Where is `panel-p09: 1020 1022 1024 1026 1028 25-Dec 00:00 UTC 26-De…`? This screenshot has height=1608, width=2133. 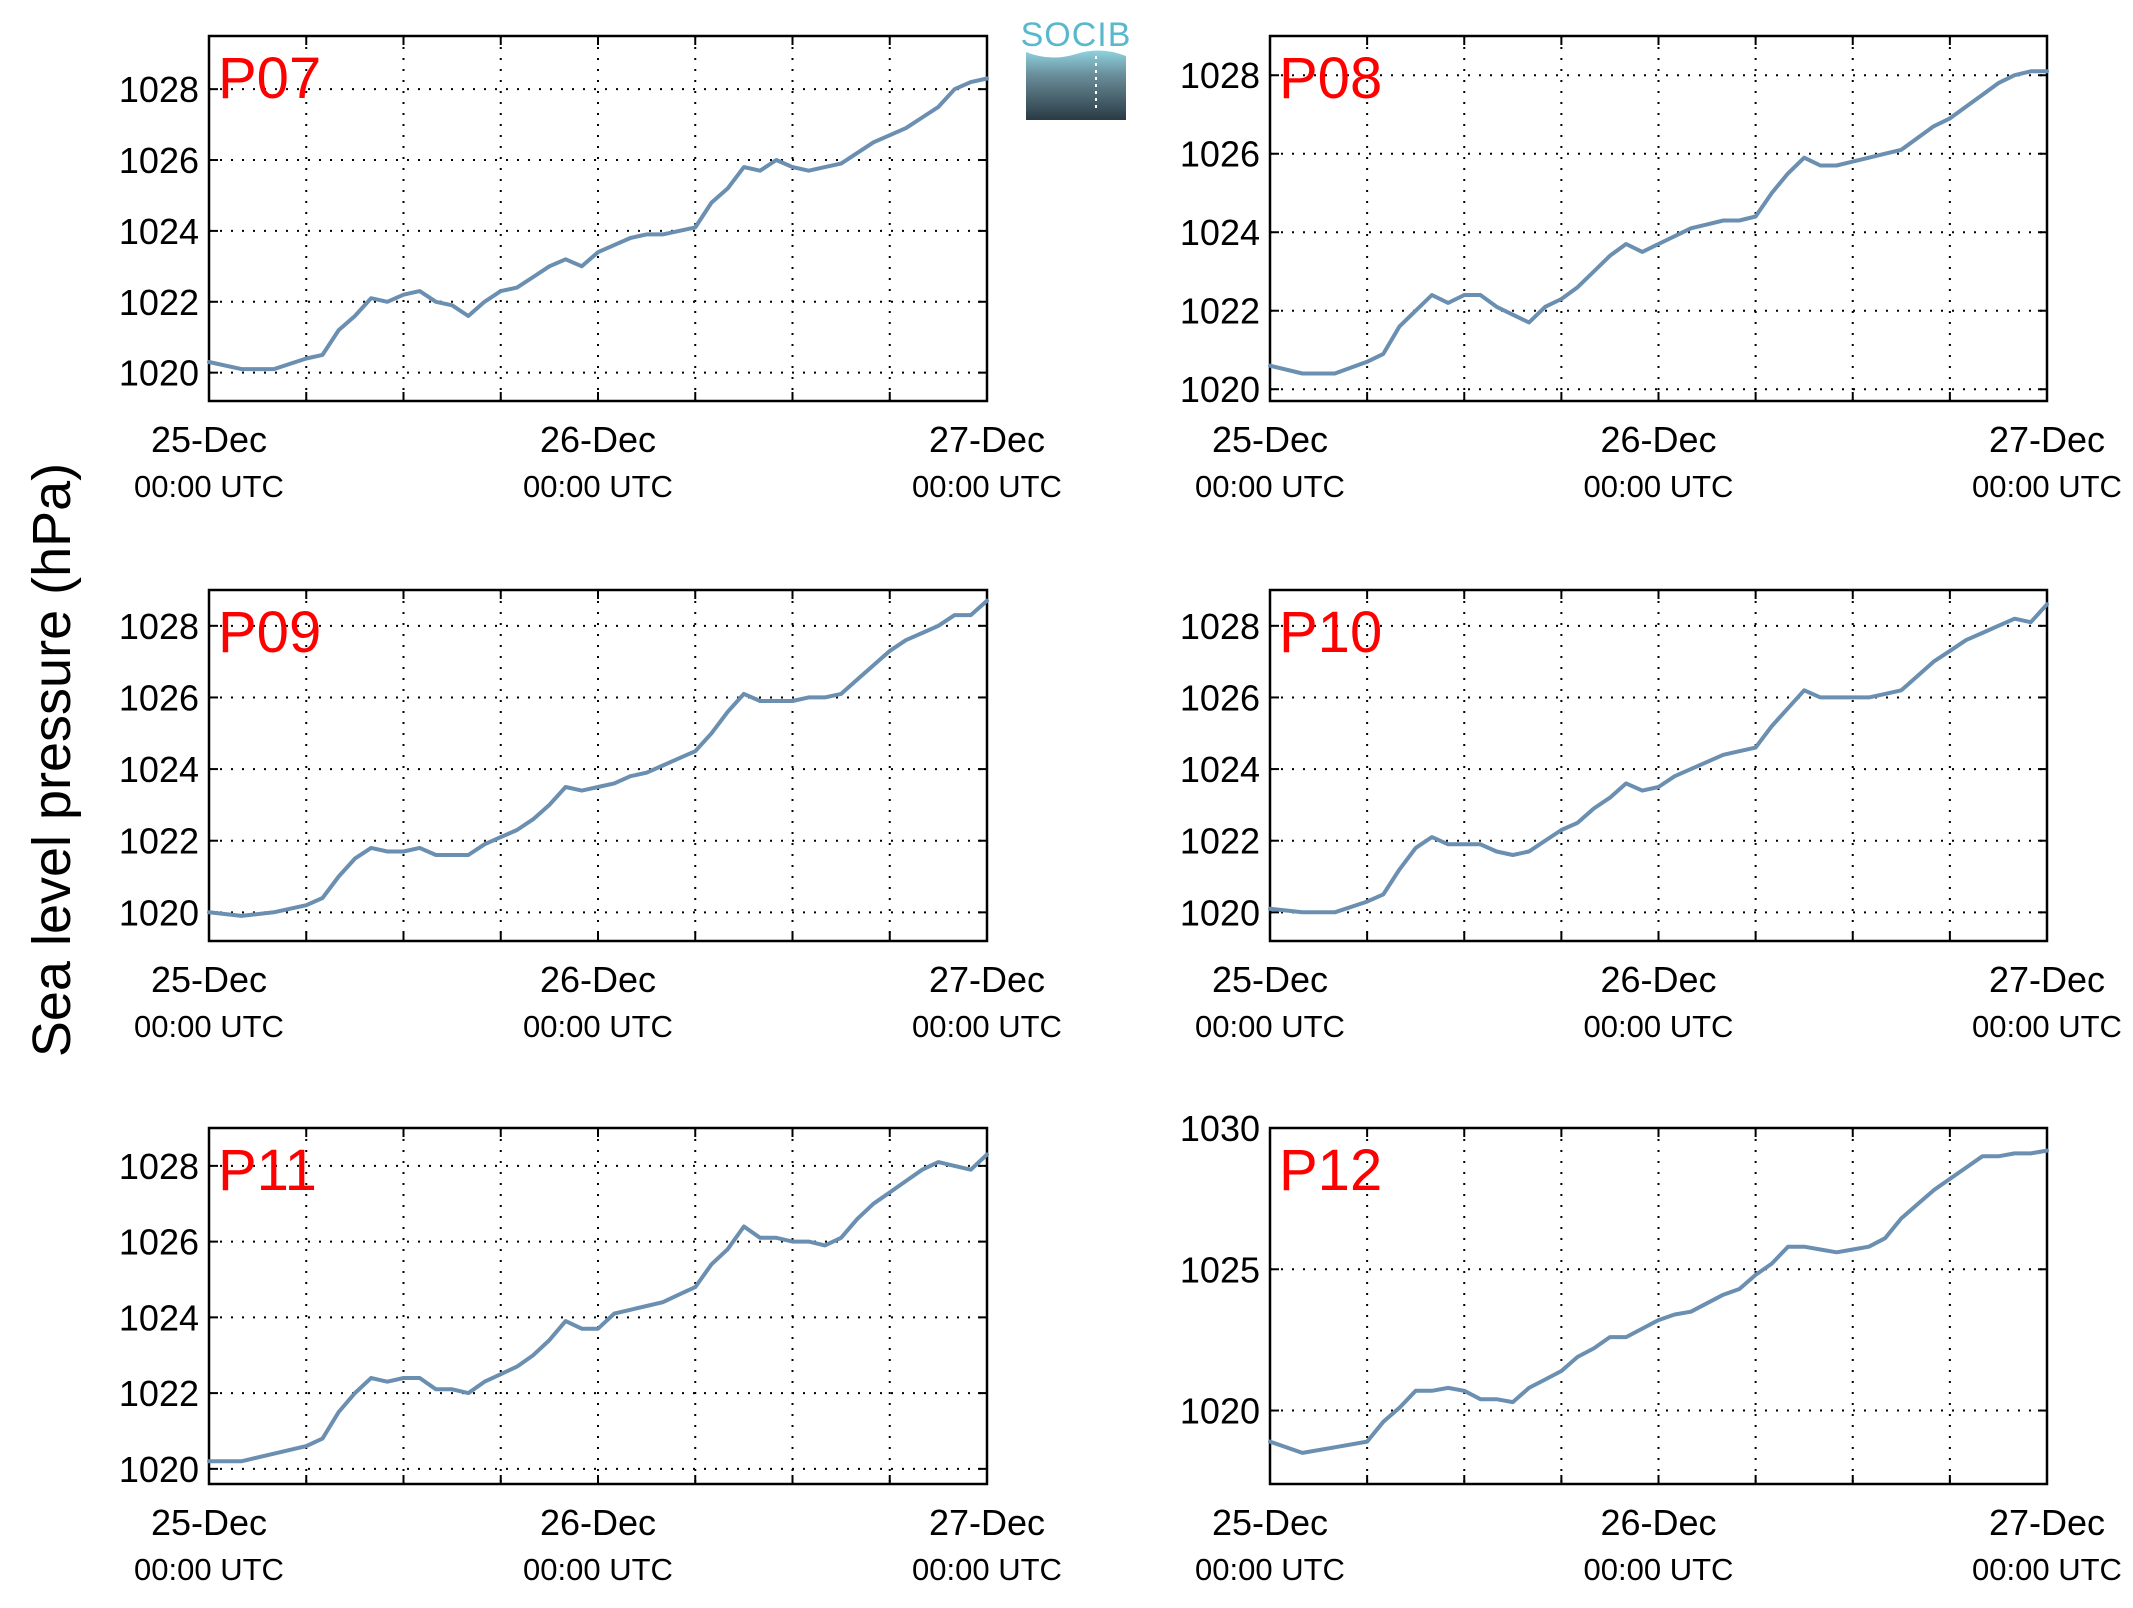 panel-p09: 1020 1022 1024 1026 1028 25-Dec 00:00 UTC 26-De… is located at coordinates (590, 816).